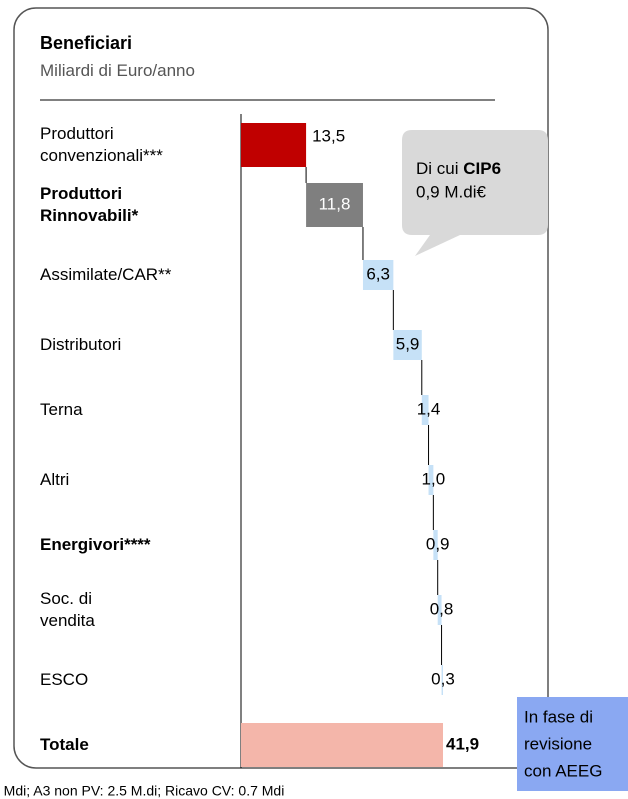 This screenshot has height=799, width=628. I want to click on callout-text: Di cui CIP6, so click(458, 168).